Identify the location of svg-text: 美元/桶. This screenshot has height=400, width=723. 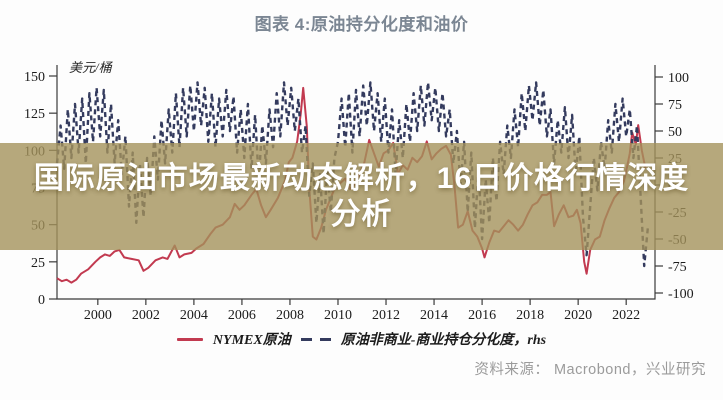
(91, 67).